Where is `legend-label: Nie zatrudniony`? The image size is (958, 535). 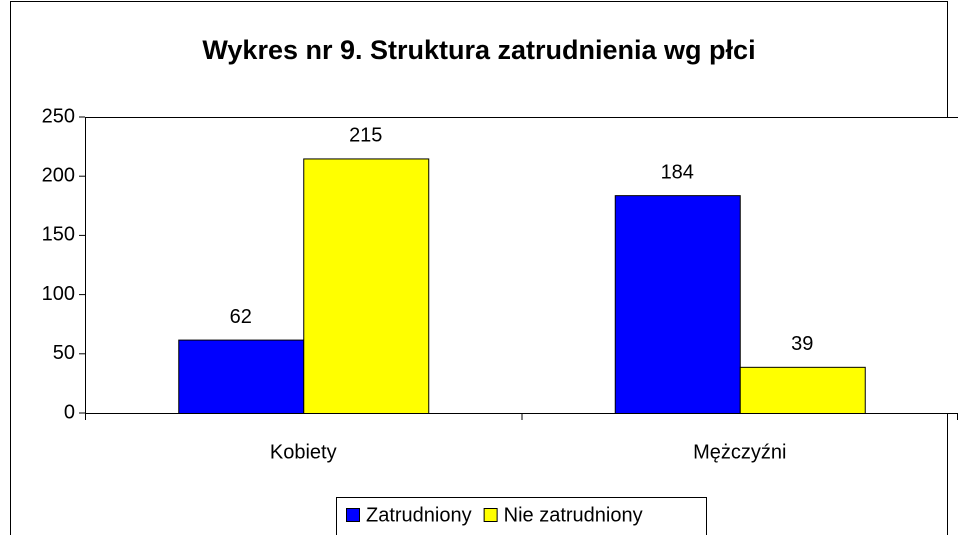
legend-label: Nie zatrudniony is located at coordinates (573, 515).